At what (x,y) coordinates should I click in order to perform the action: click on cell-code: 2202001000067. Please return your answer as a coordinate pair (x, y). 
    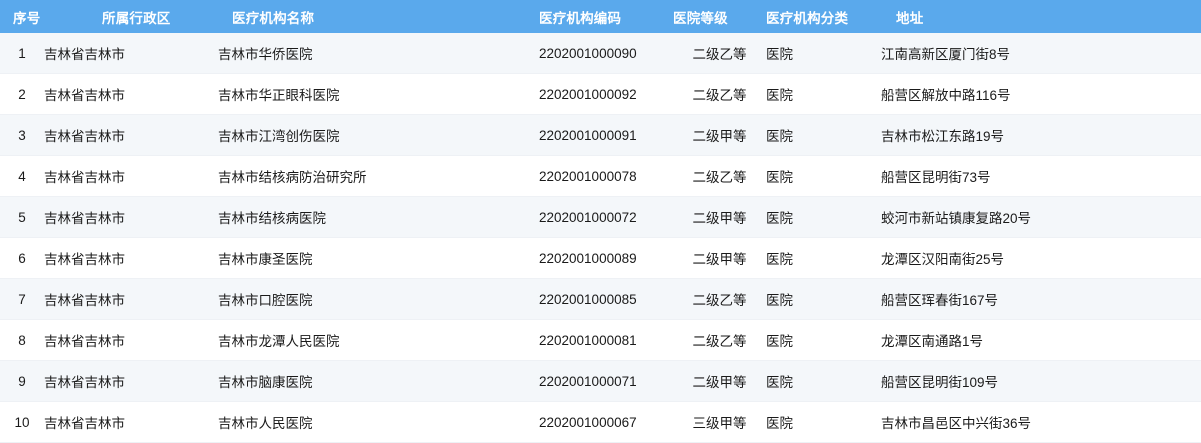
    Looking at the image, I should click on (606, 422).